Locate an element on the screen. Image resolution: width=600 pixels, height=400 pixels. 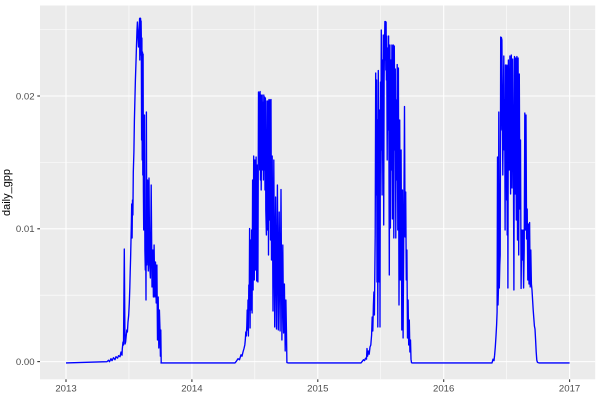
svg-text: 2015 is located at coordinates (317, 389).